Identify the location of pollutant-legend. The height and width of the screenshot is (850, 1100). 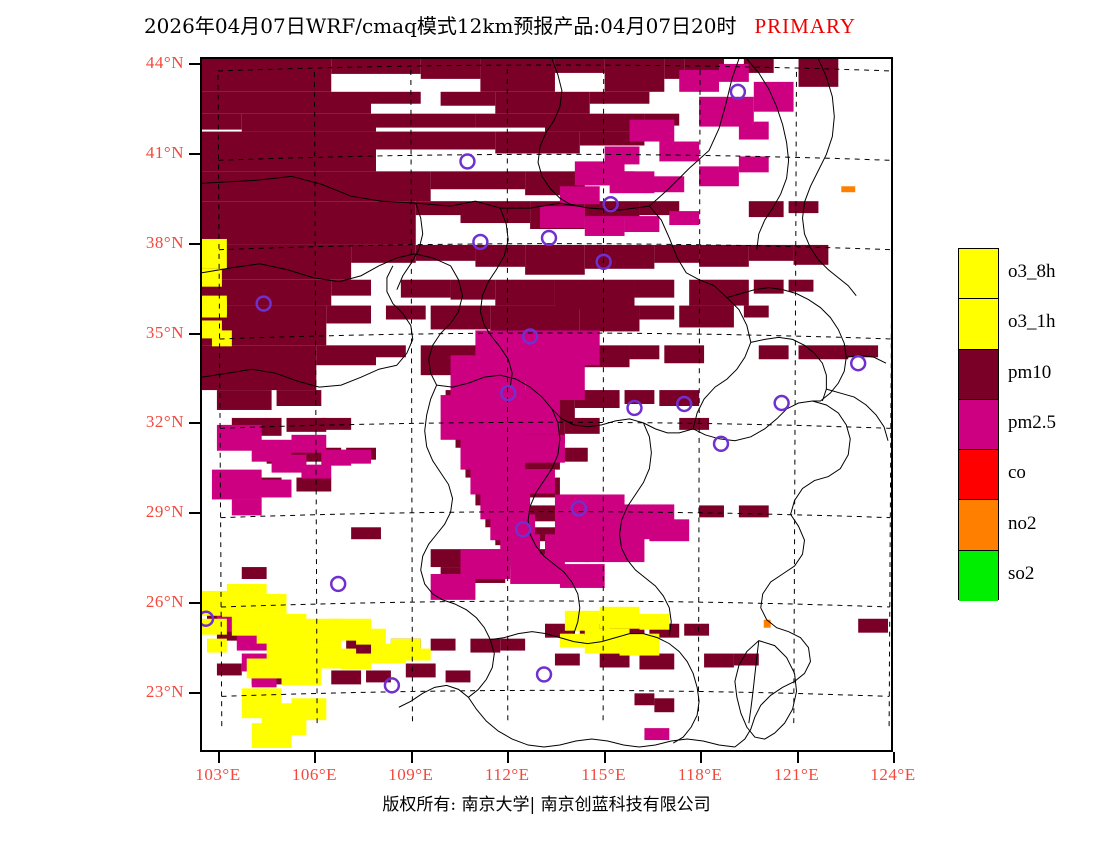
(978, 424).